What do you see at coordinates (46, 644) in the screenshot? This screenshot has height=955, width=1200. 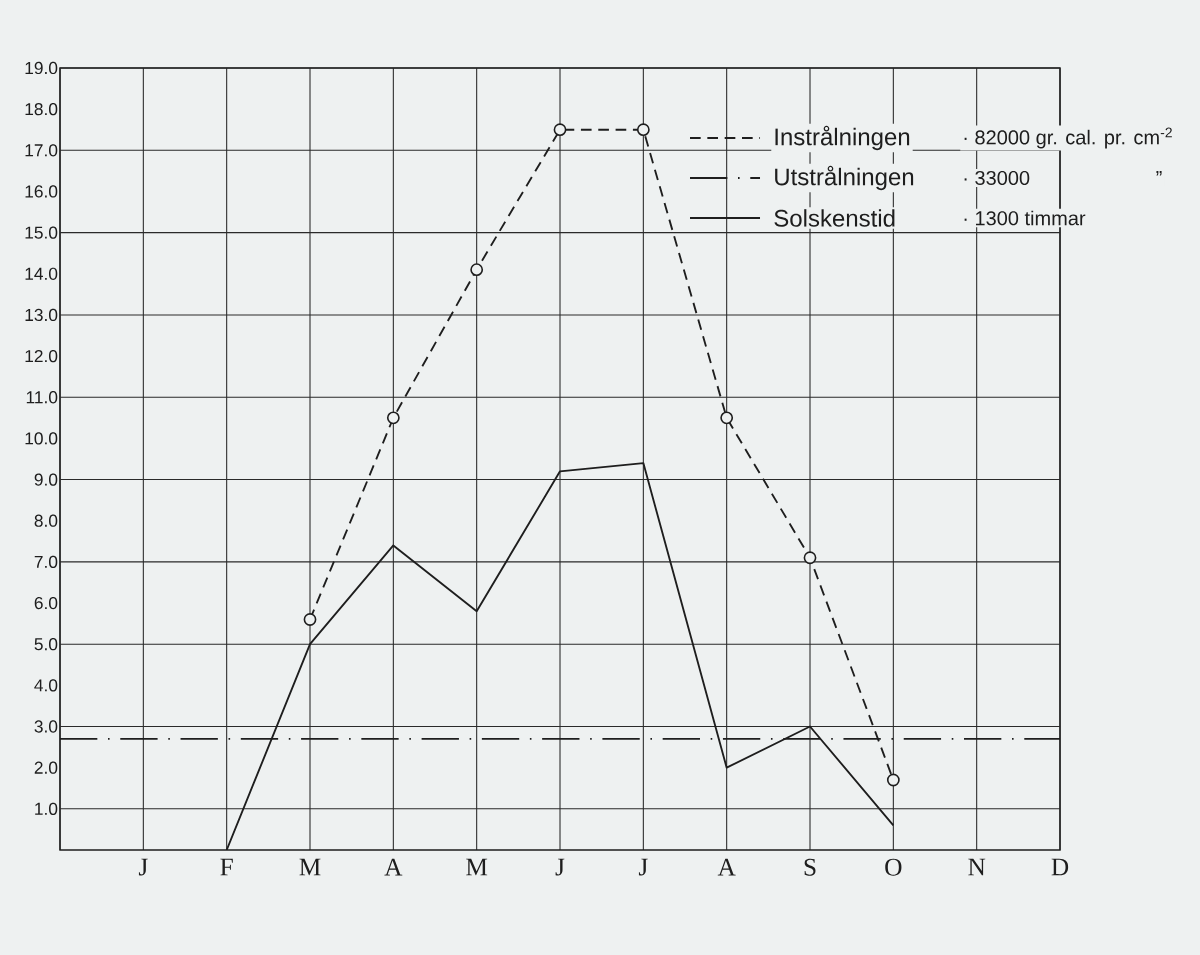 I see `y-tick-label: 5.0` at bounding box center [46, 644].